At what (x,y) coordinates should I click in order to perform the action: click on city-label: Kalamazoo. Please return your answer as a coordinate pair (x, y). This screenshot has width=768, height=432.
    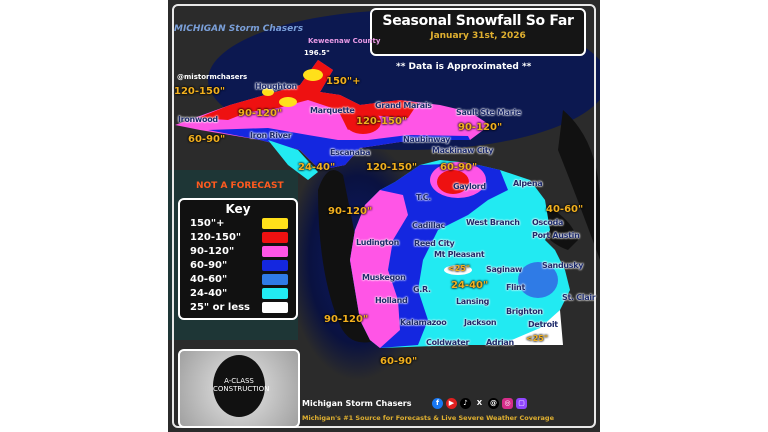
    Looking at the image, I should click on (423, 322).